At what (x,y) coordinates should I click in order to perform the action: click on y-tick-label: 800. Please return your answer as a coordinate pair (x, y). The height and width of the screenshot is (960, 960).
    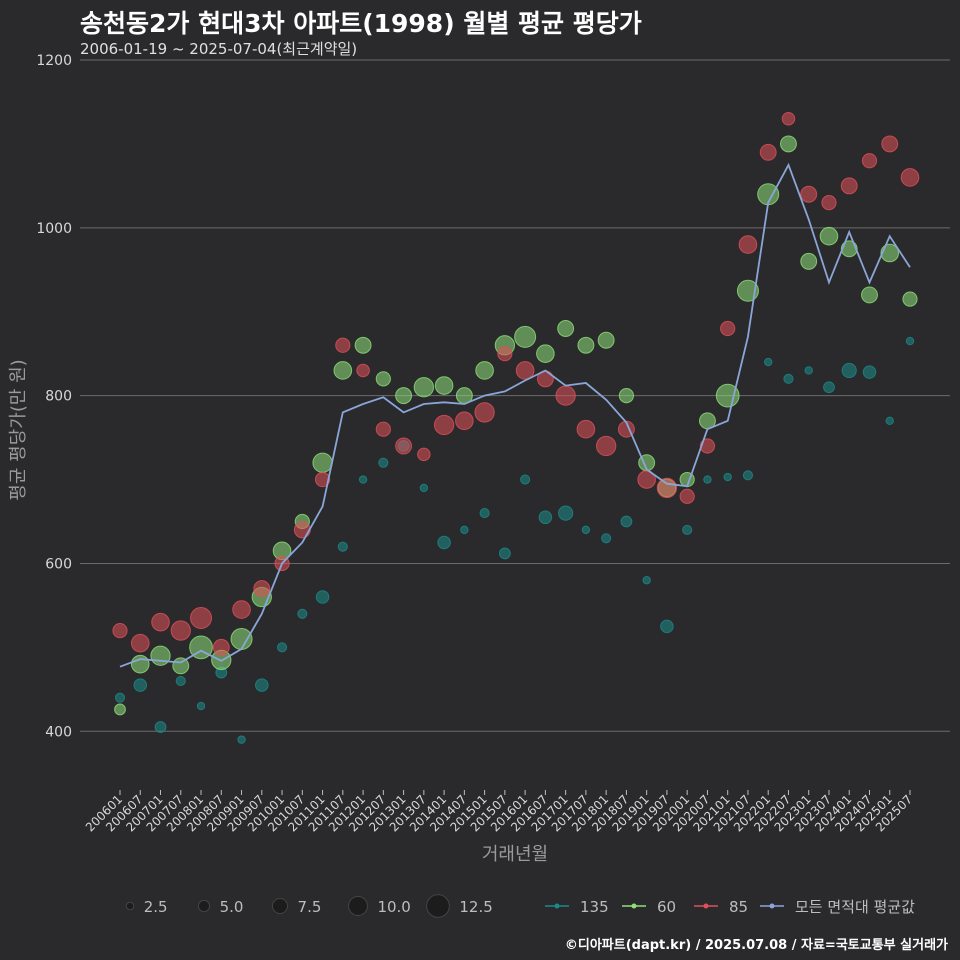
    Looking at the image, I should click on (58, 397).